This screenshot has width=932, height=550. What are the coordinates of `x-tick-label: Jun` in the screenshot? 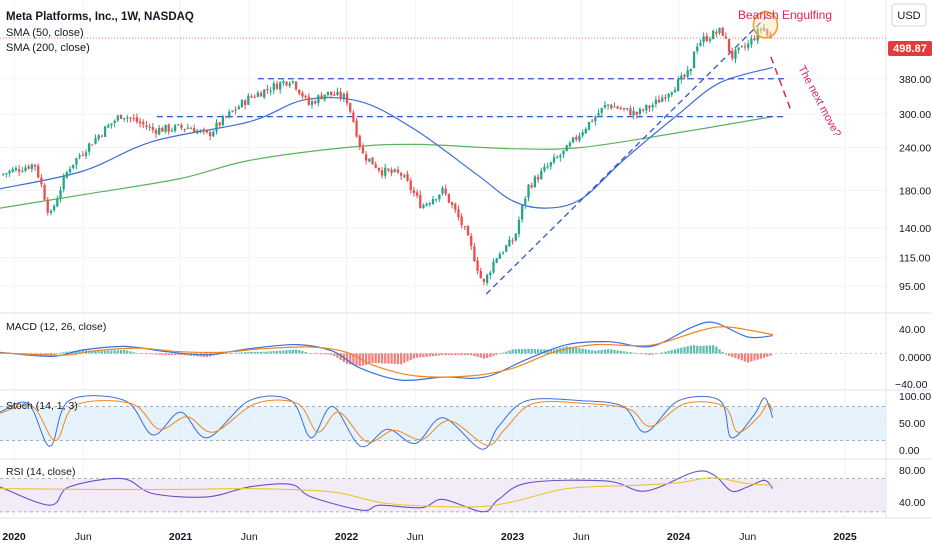 It's located at (415, 537).